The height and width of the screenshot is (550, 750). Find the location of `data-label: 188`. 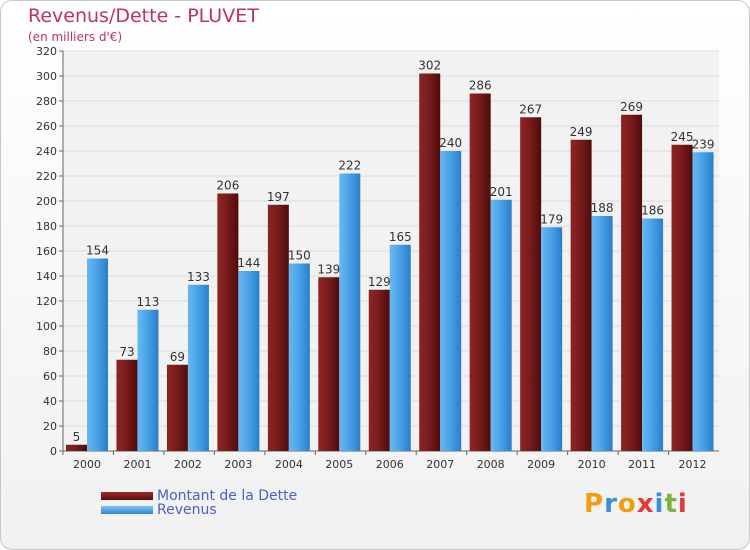

data-label: 188 is located at coordinates (602, 208).